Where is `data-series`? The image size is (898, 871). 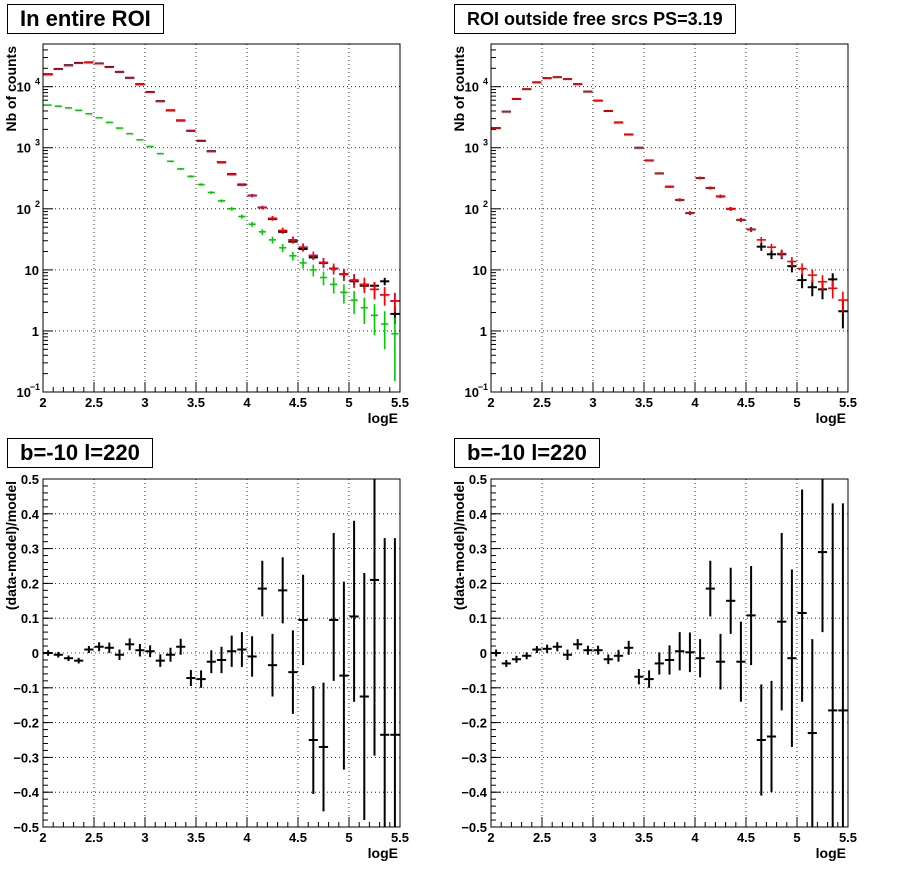 data-series is located at coordinates (221, 187).